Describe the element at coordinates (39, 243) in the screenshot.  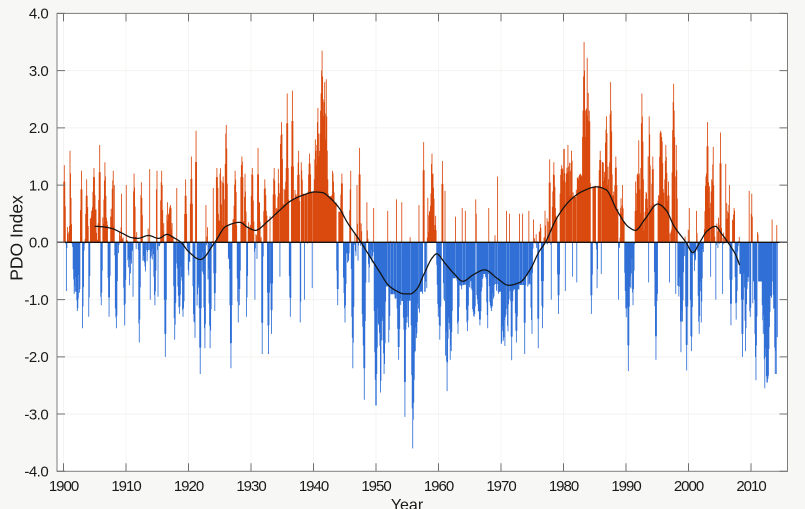
I see `svg-text: 0.0` at that location.